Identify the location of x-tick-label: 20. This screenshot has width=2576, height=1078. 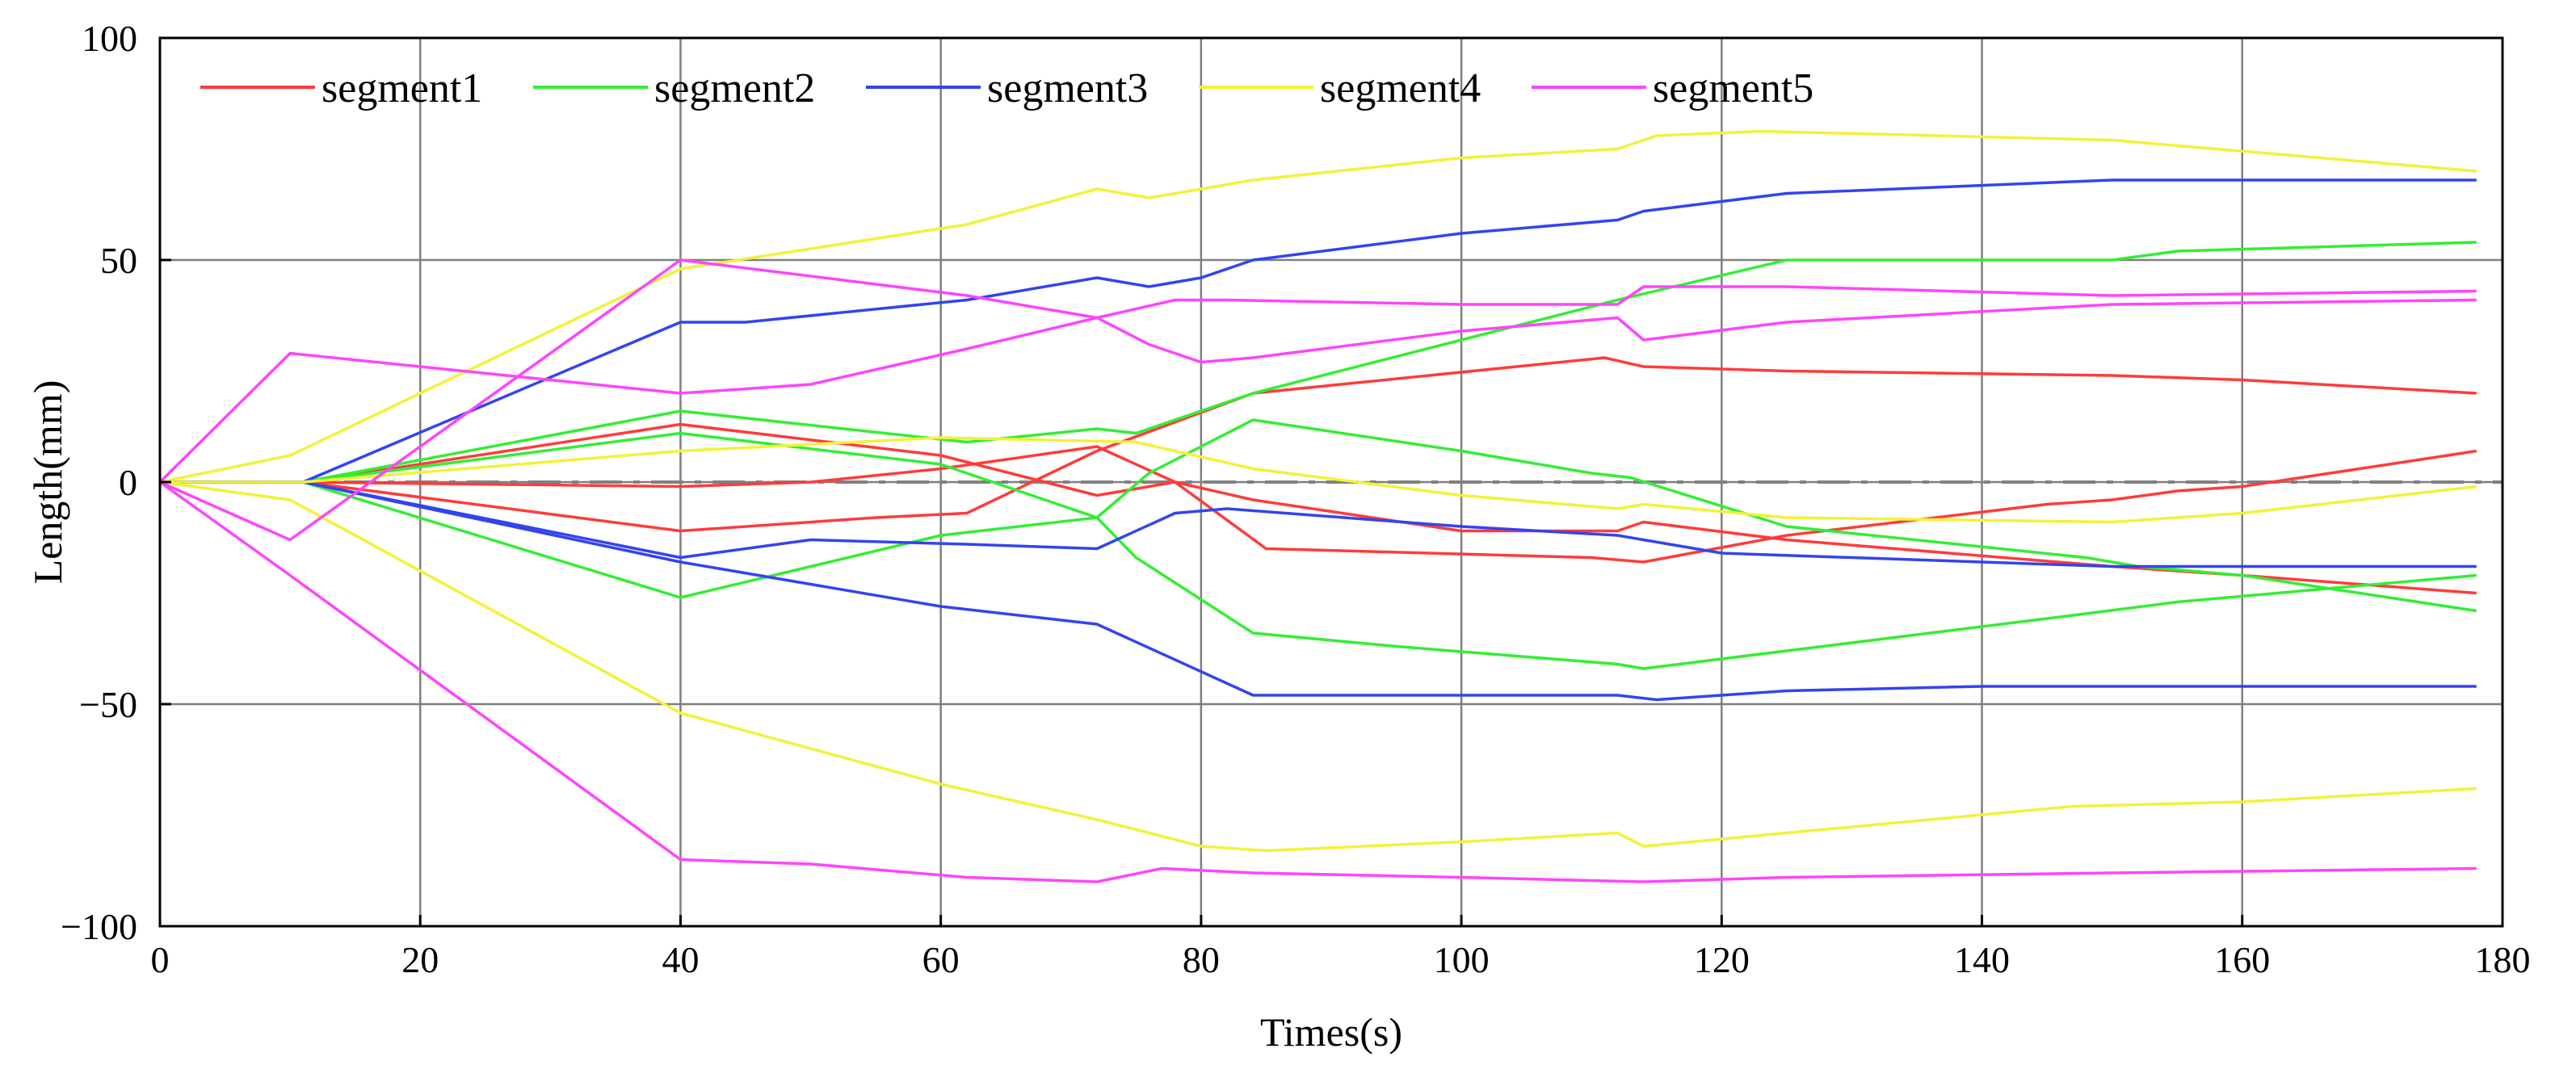
(420, 959).